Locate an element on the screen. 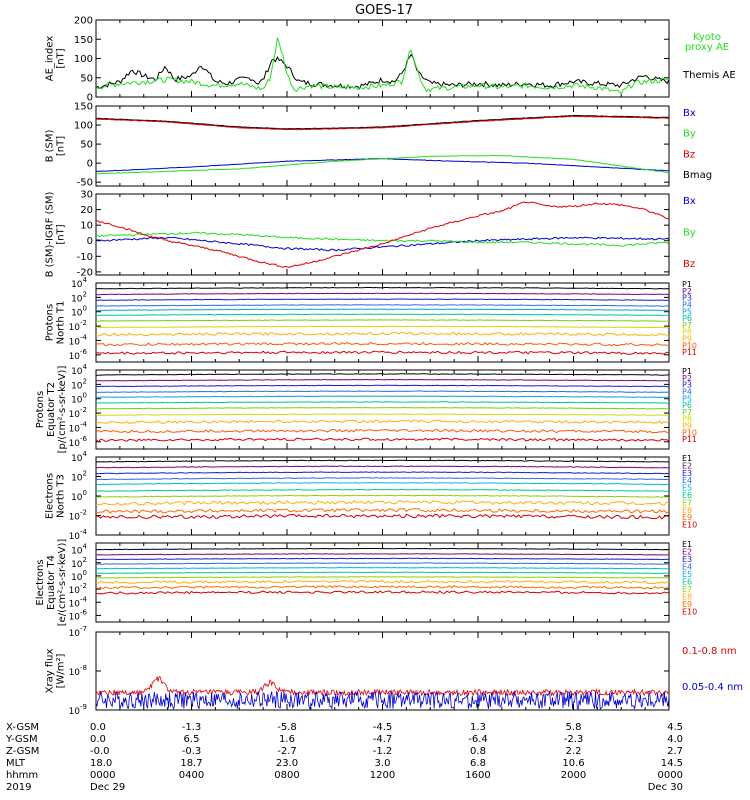 The image size is (750, 800). y-axis-label: Equator T2 is located at coordinates (51, 409).